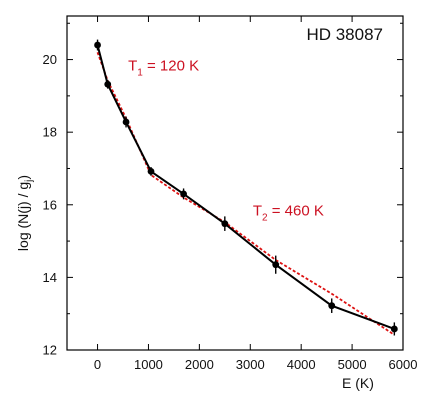 Image resolution: width=436 pixels, height=402 pixels. Describe the element at coordinates (358, 383) in the screenshot. I see `x-axis-label: E (K)` at that location.